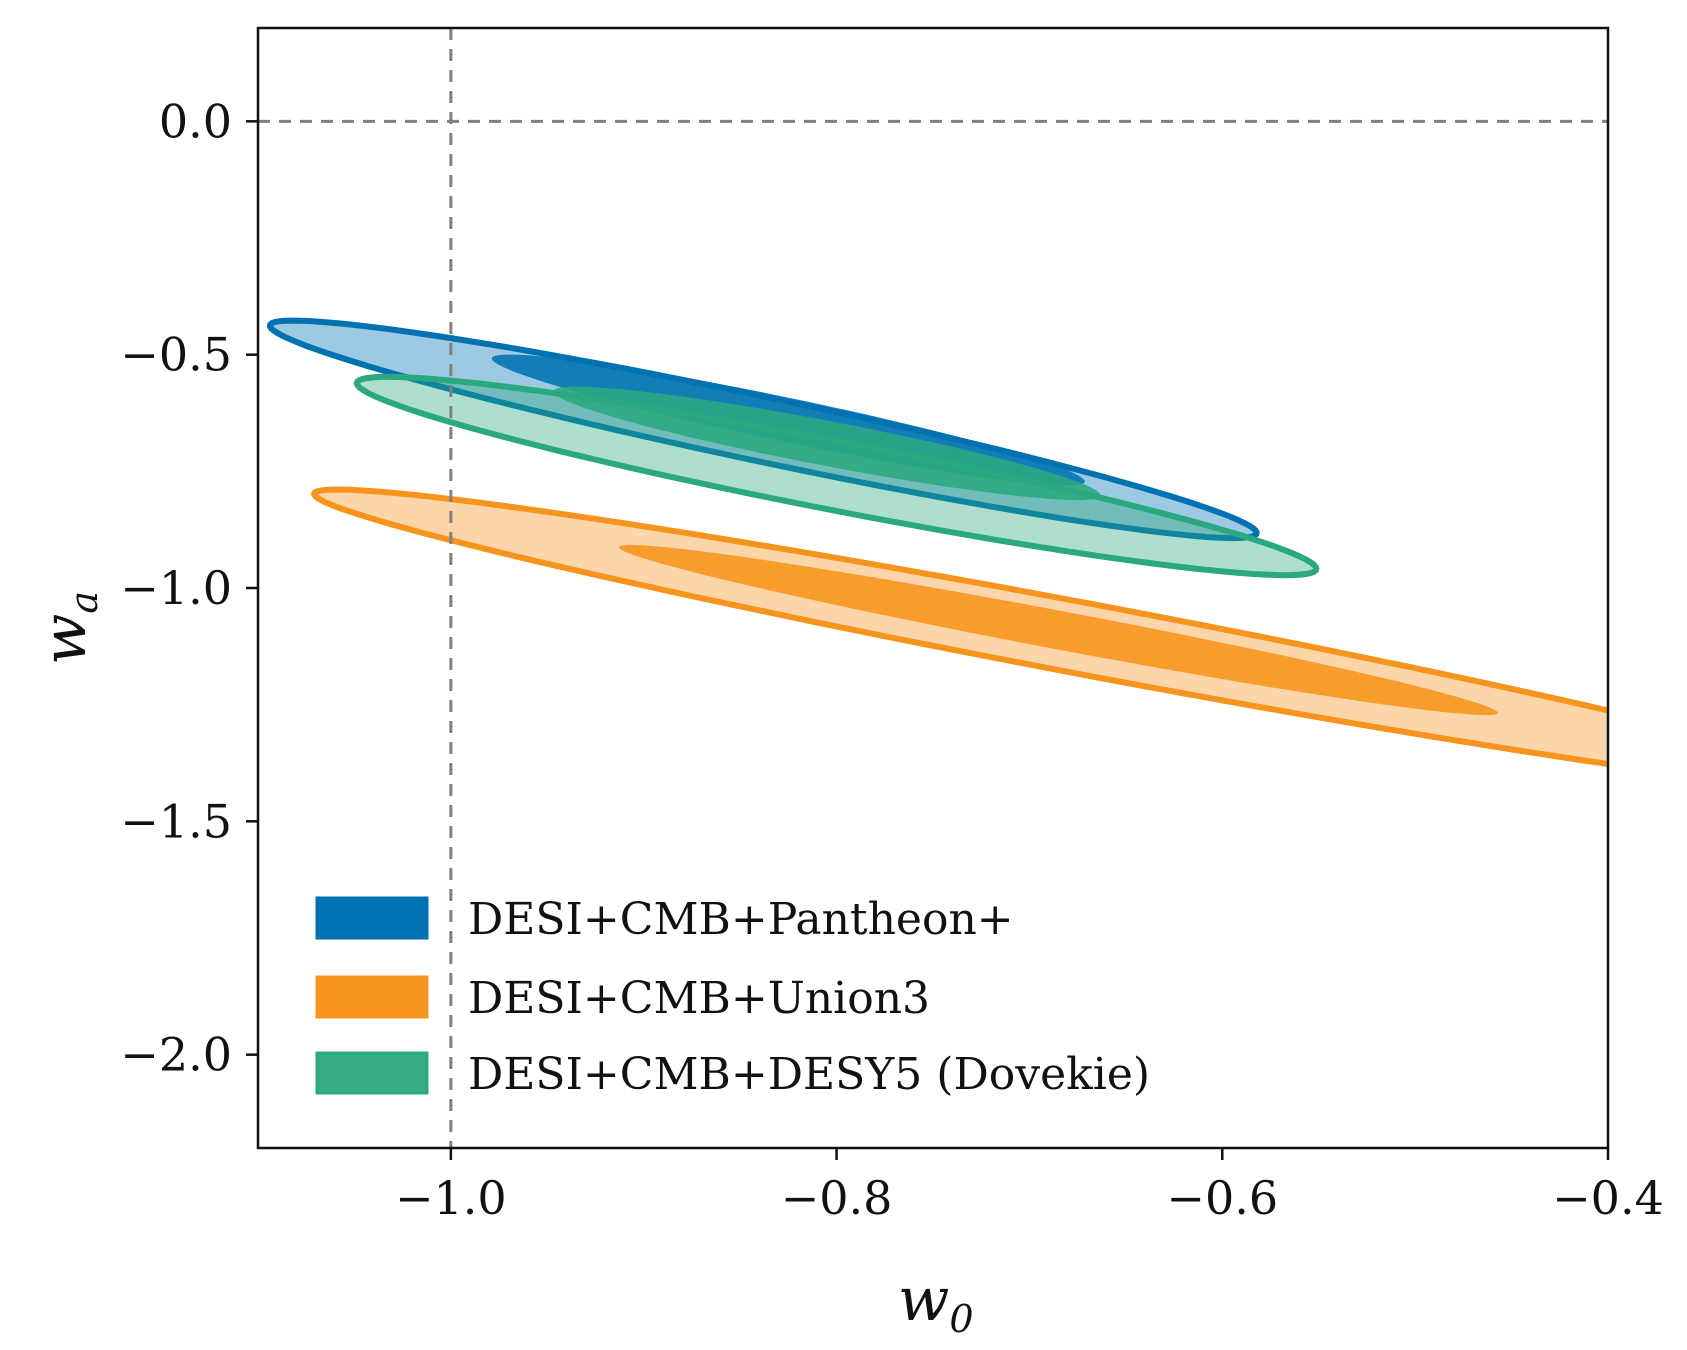 This screenshot has width=1687, height=1350. I want to click on x-tick-label: −0.8, so click(837, 1198).